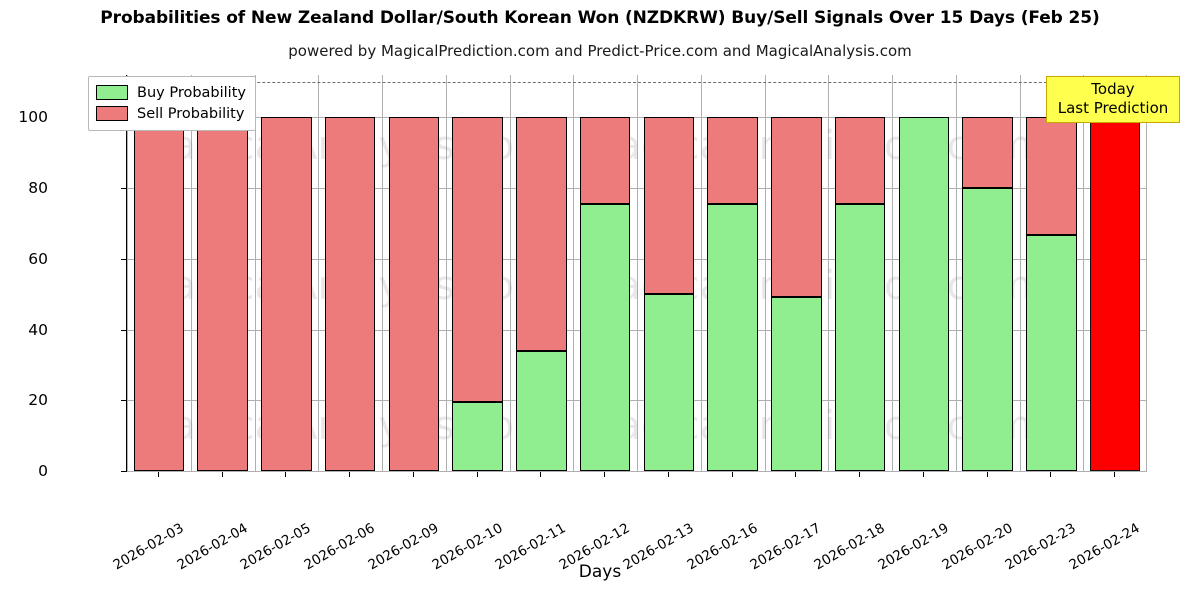  What do you see at coordinates (38, 258) in the screenshot?
I see `y-tick-label: 60` at bounding box center [38, 258].